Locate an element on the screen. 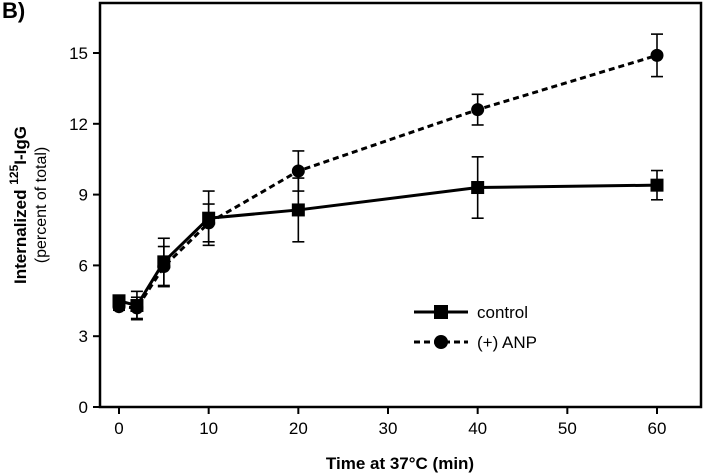  y-axis-title: Internalized 125I-IgG is located at coordinates (18, 205).